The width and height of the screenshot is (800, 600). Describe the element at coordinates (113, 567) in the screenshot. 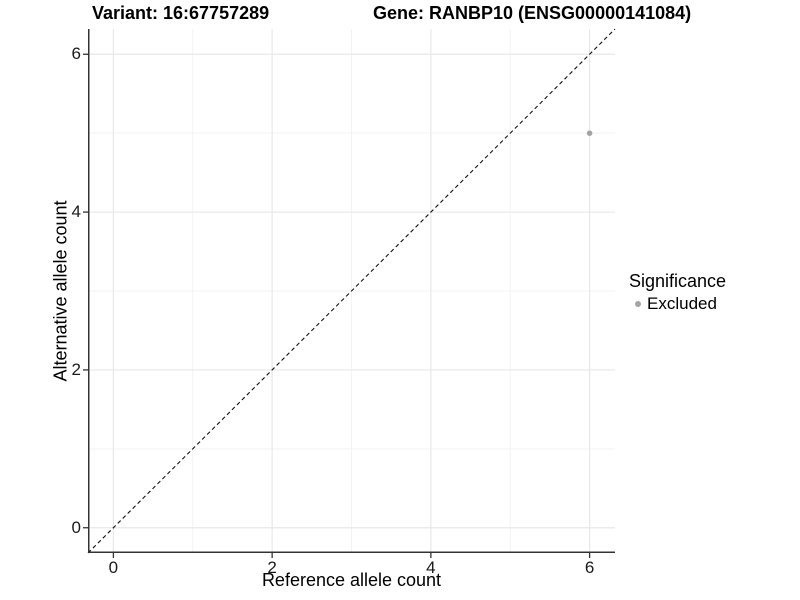

I see `x-tick-label: 0` at that location.